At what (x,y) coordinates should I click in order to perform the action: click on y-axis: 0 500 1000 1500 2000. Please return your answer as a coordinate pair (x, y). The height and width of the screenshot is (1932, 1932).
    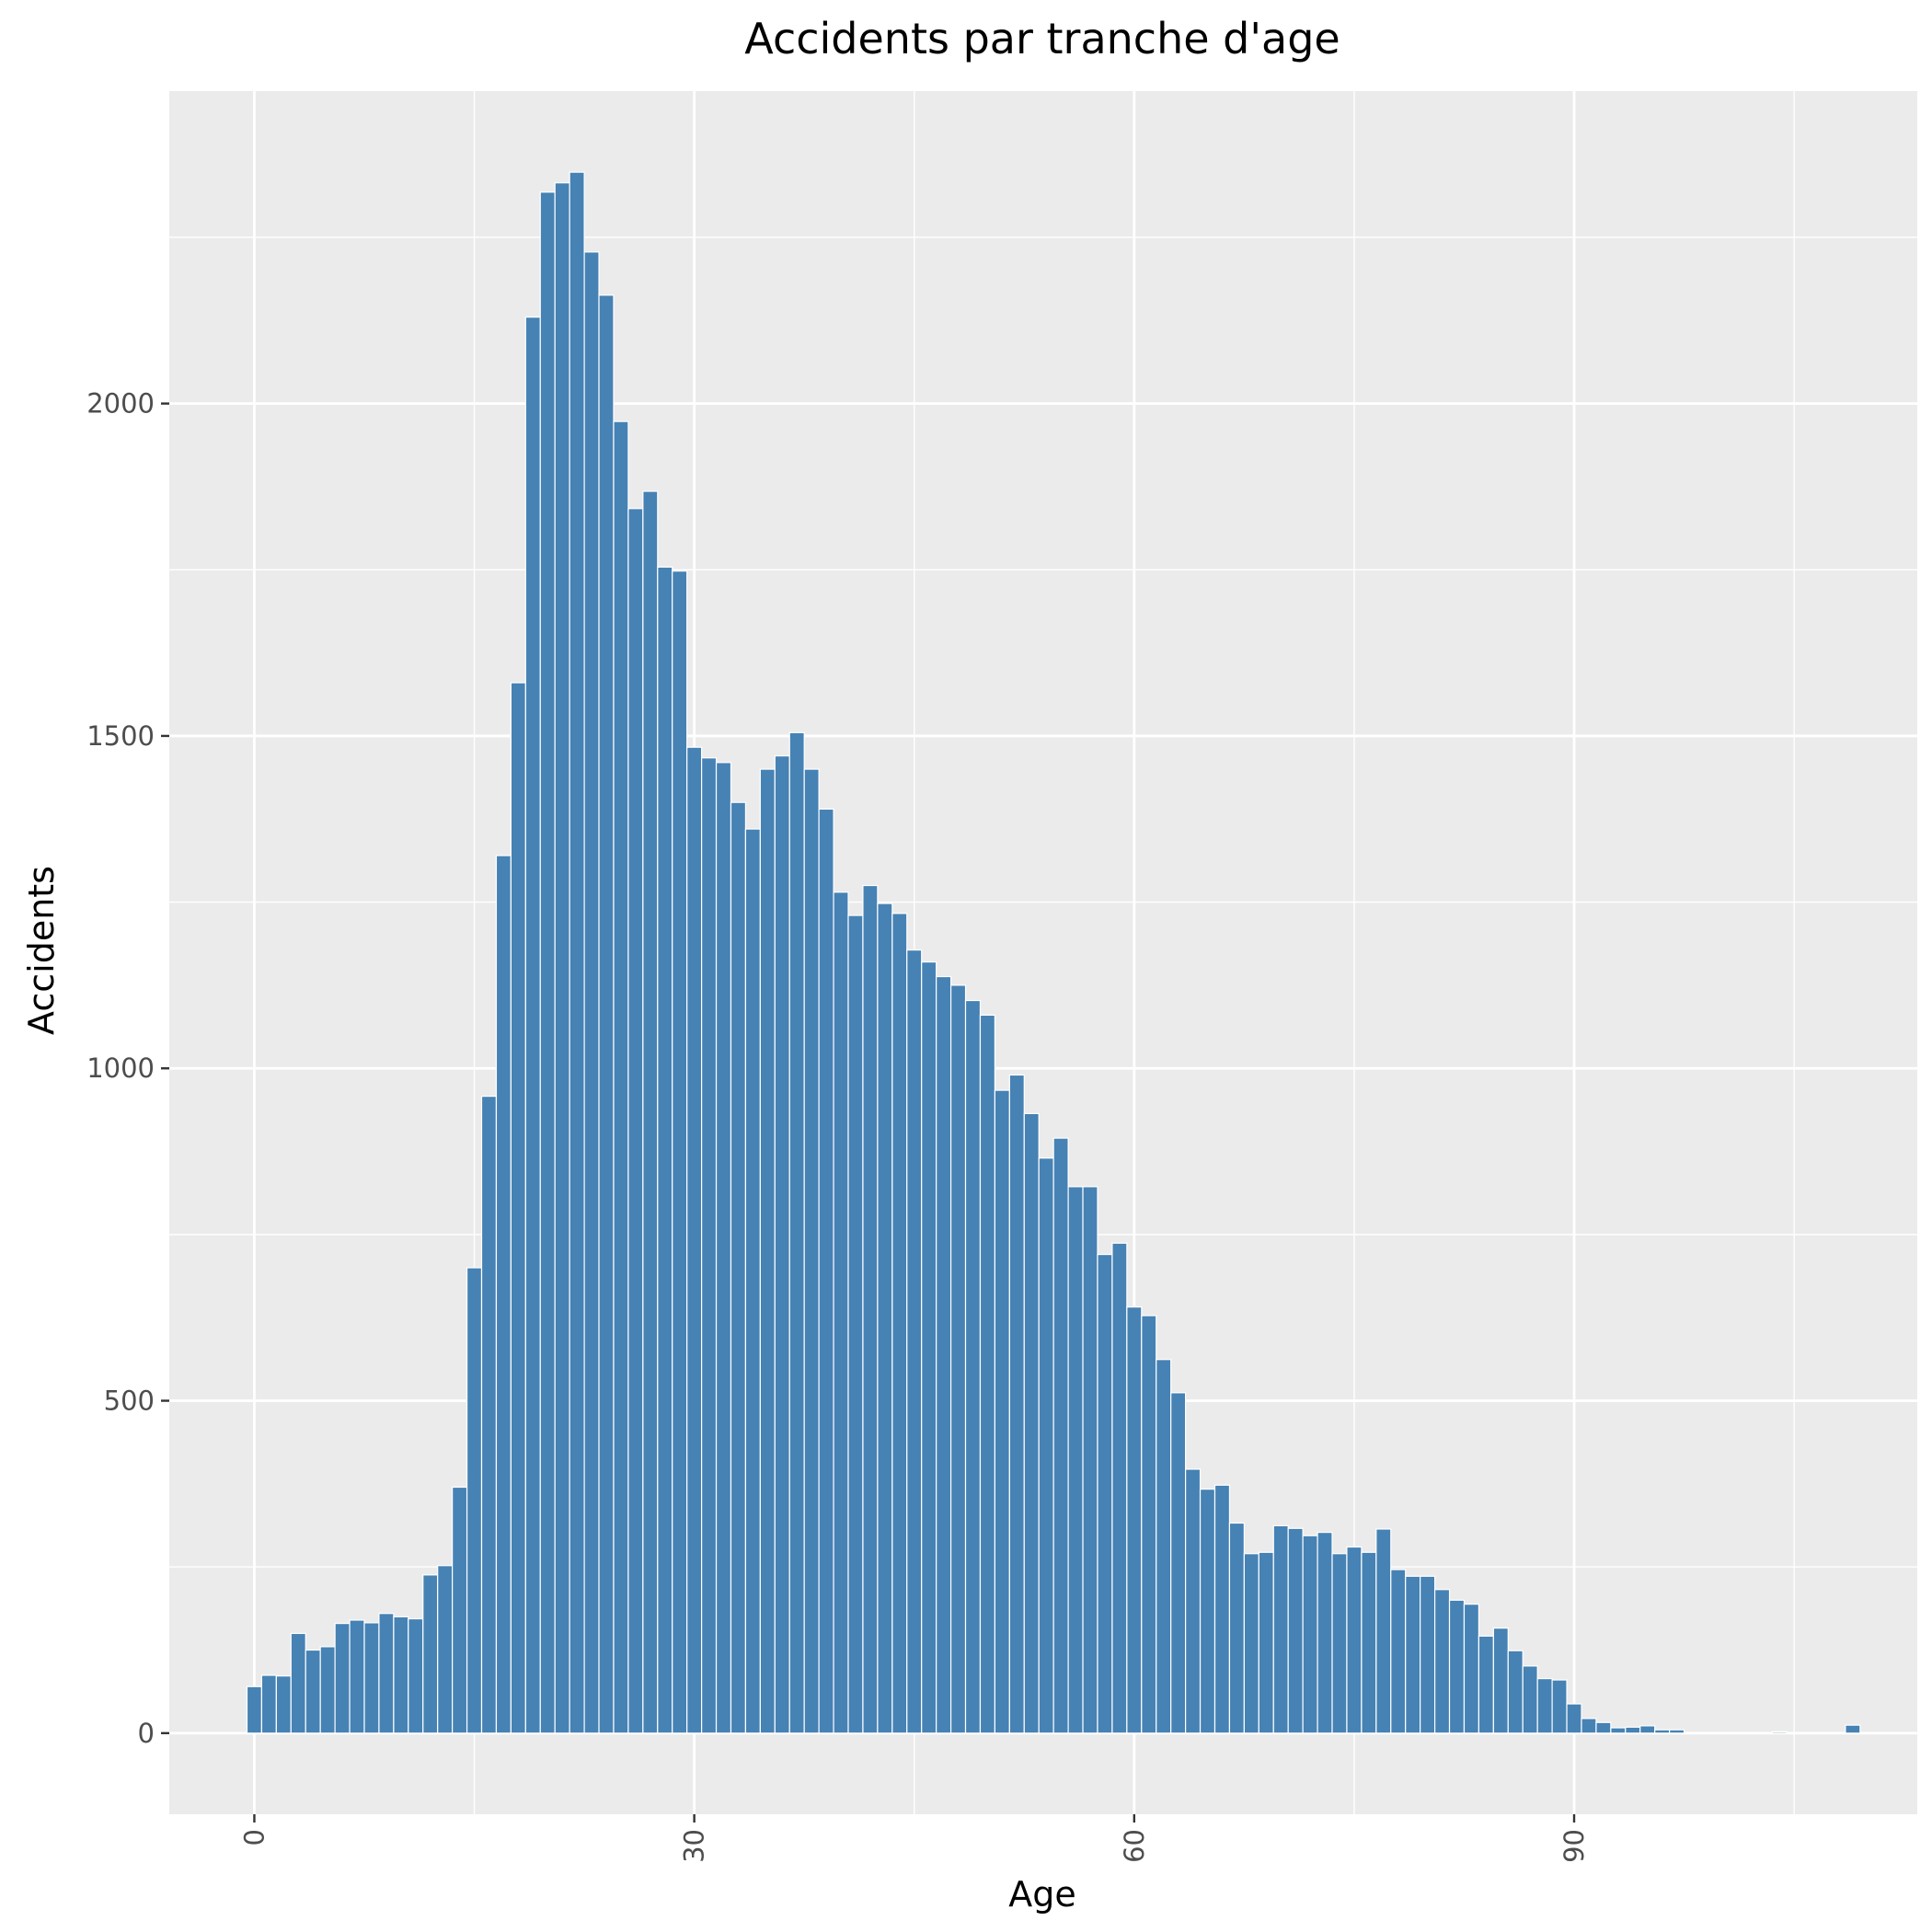
    Looking at the image, I should click on (127, 1068).